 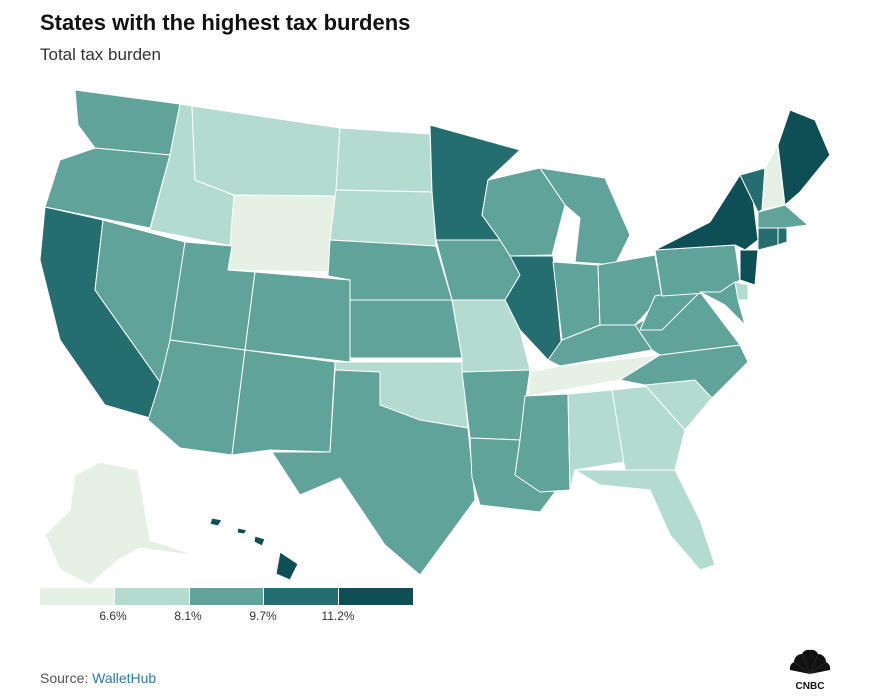 What do you see at coordinates (66, 678) in the screenshot?
I see `source-label: Source:` at bounding box center [66, 678].